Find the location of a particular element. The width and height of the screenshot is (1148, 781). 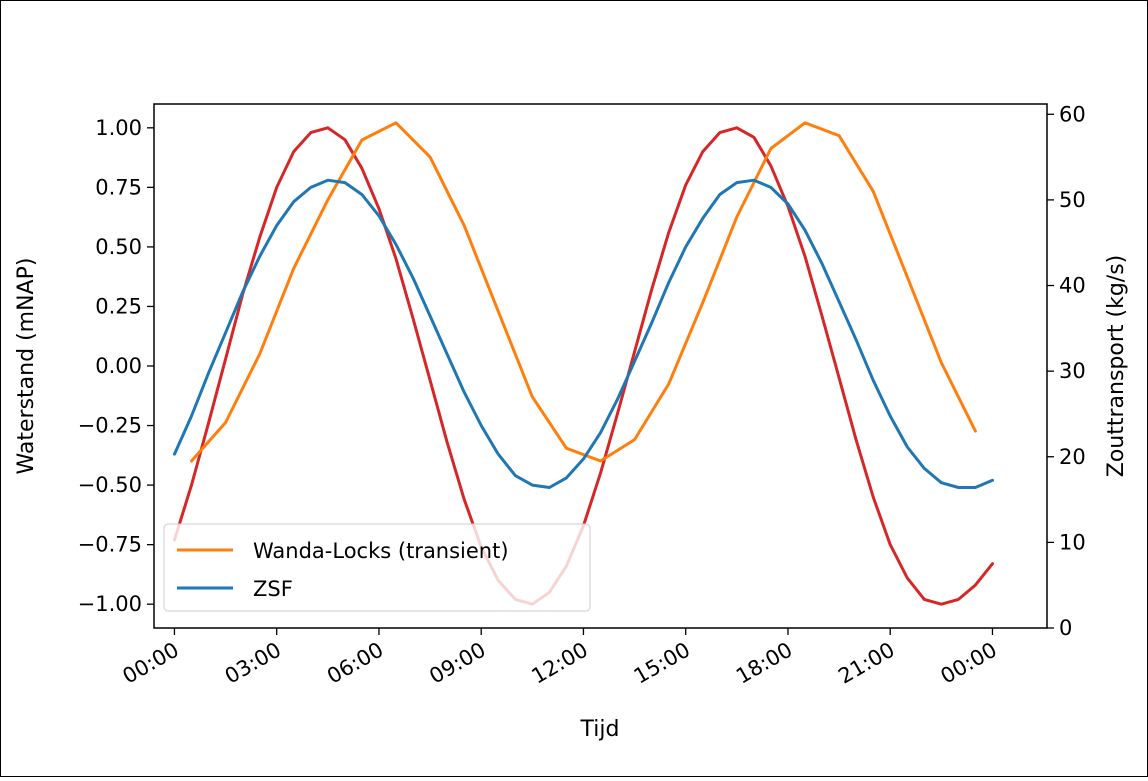

y2-tick-label: 60 is located at coordinates (1072, 114).